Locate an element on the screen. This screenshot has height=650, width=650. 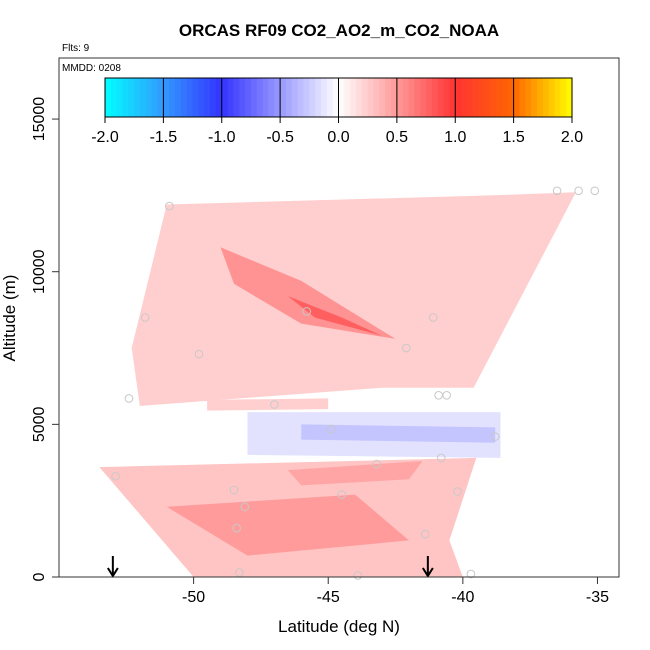
colorbar-tick-label: 2.0 is located at coordinates (572, 137).